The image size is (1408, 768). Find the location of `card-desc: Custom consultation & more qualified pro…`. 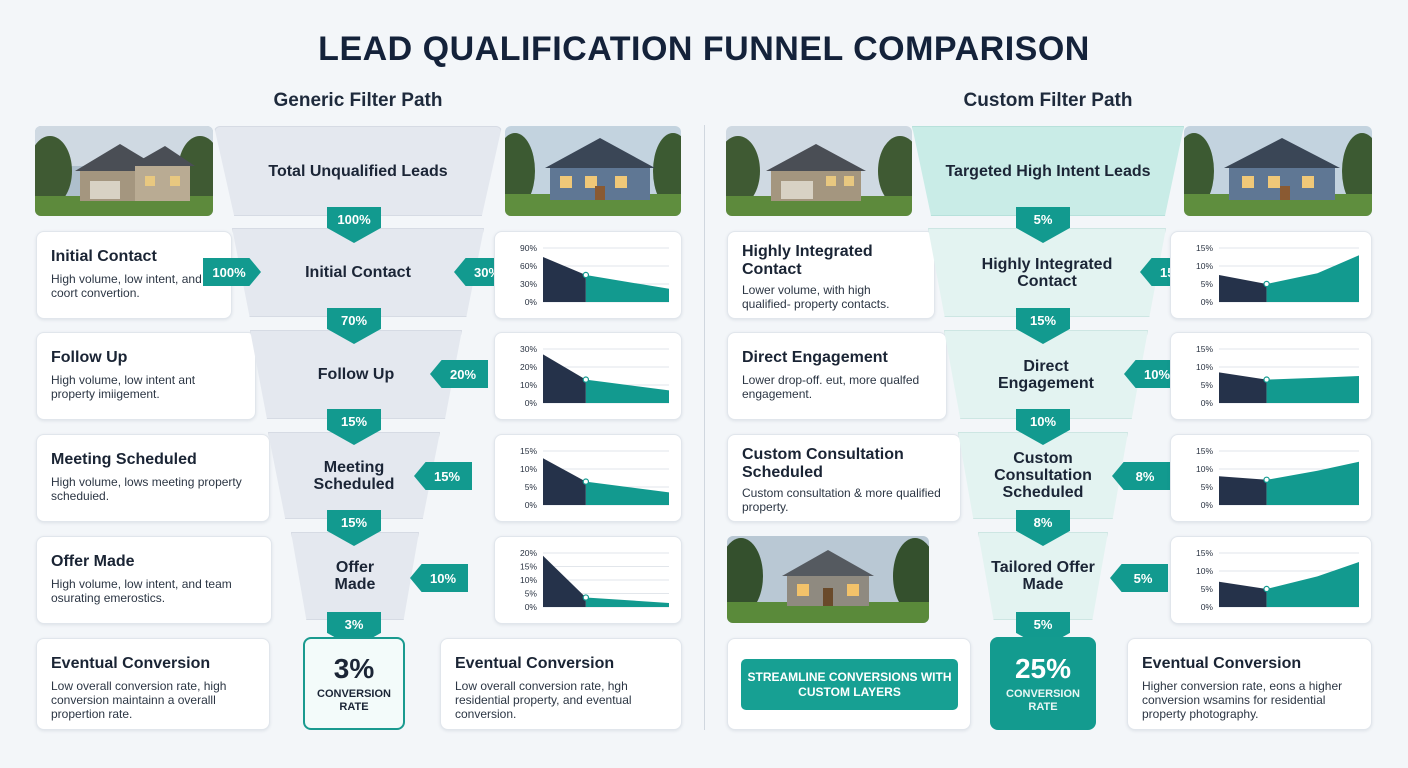

card-desc: Custom consultation & more qualified pro… is located at coordinates (841, 500).